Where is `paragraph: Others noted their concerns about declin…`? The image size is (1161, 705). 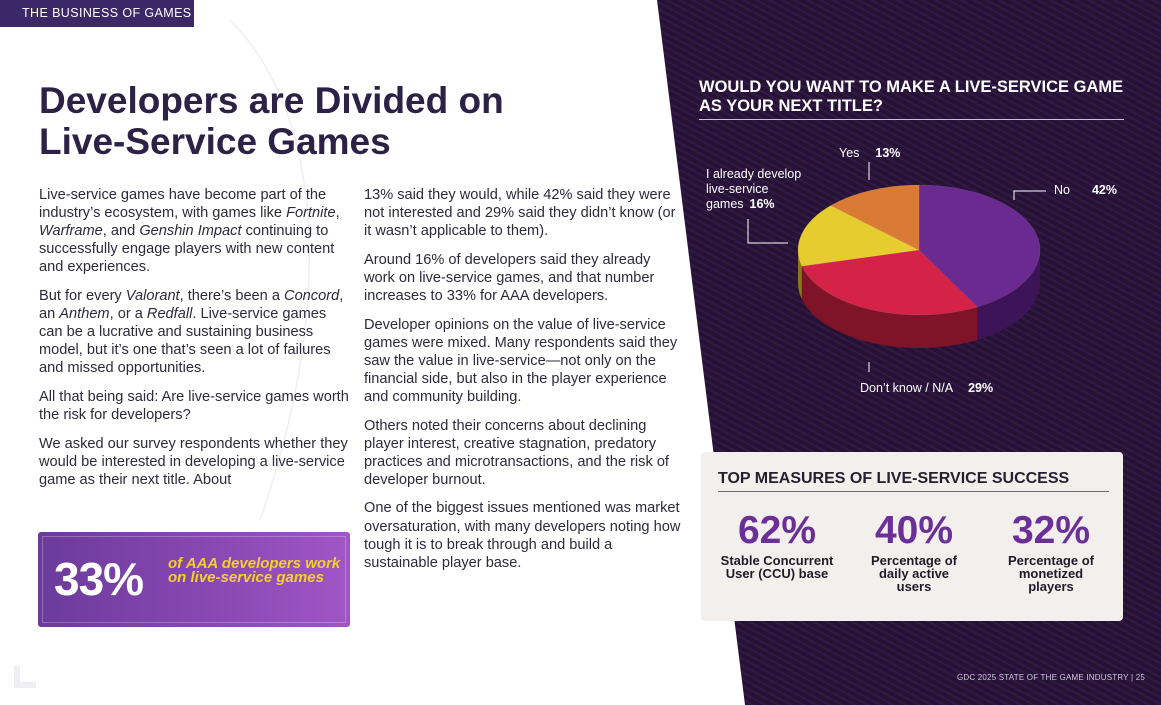
paragraph: Others noted their concerns about declin… is located at coordinates (516, 452).